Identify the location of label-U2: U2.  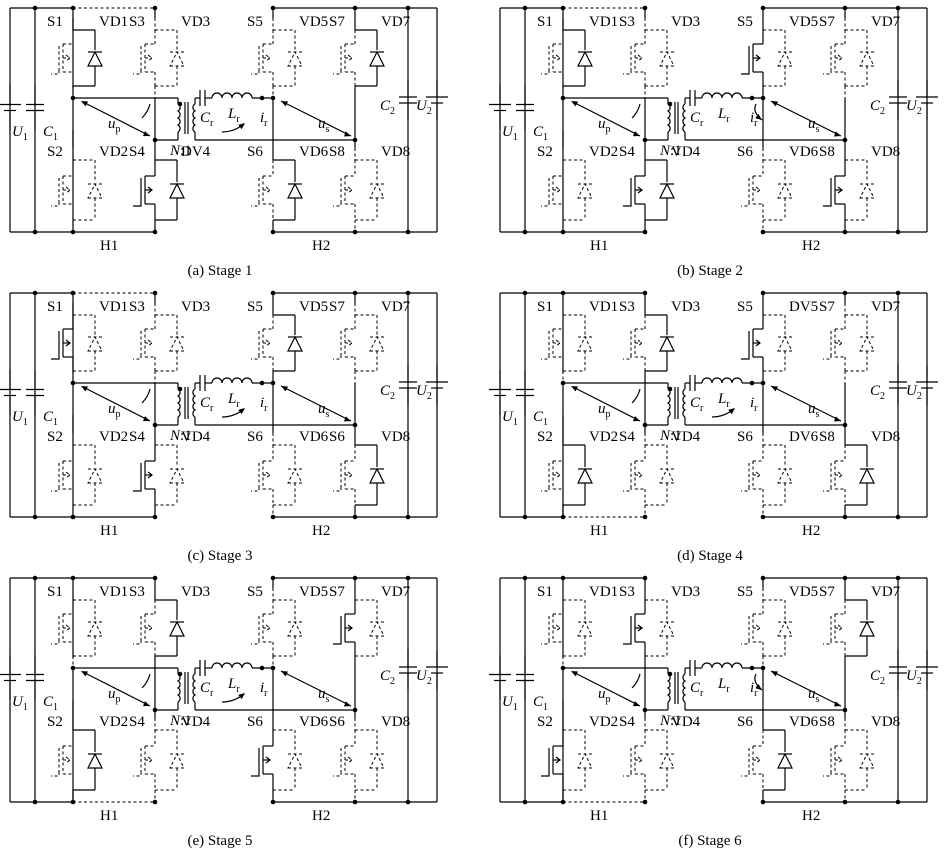
(914, 107).